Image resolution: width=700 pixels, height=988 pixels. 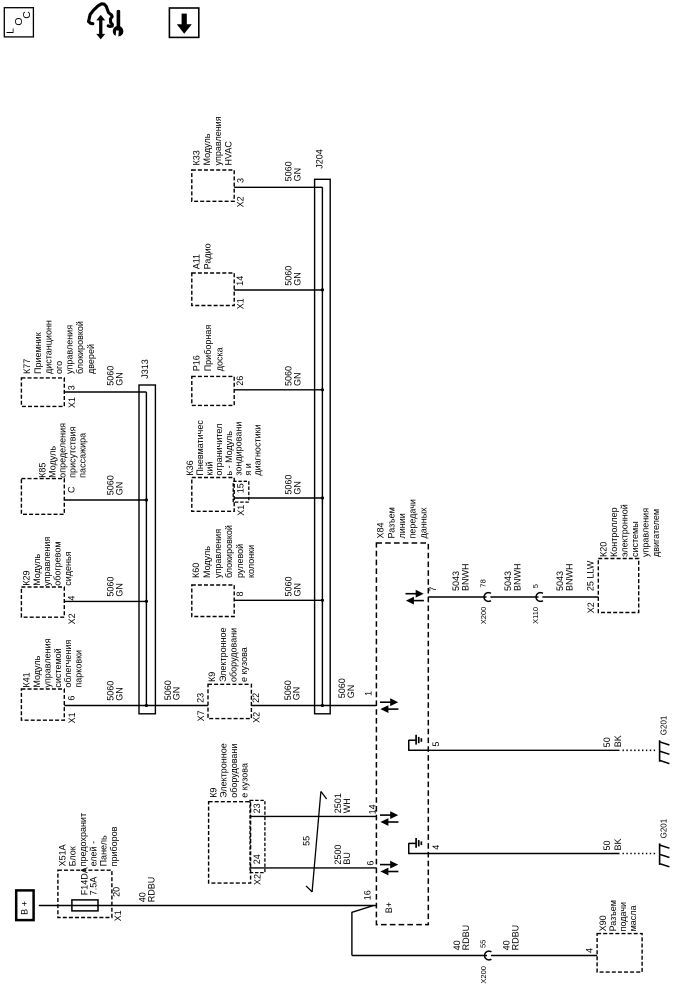 What do you see at coordinates (19, 21) in the screenshot?
I see `svg-text: O` at bounding box center [19, 21].